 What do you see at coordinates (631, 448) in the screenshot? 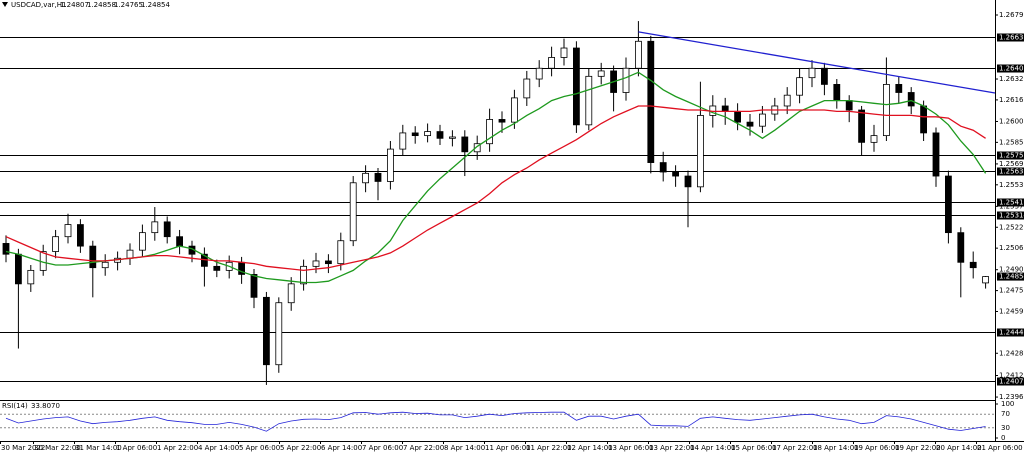
I see `x-tick-label: 13 Apr 06:00` at bounding box center [631, 448].